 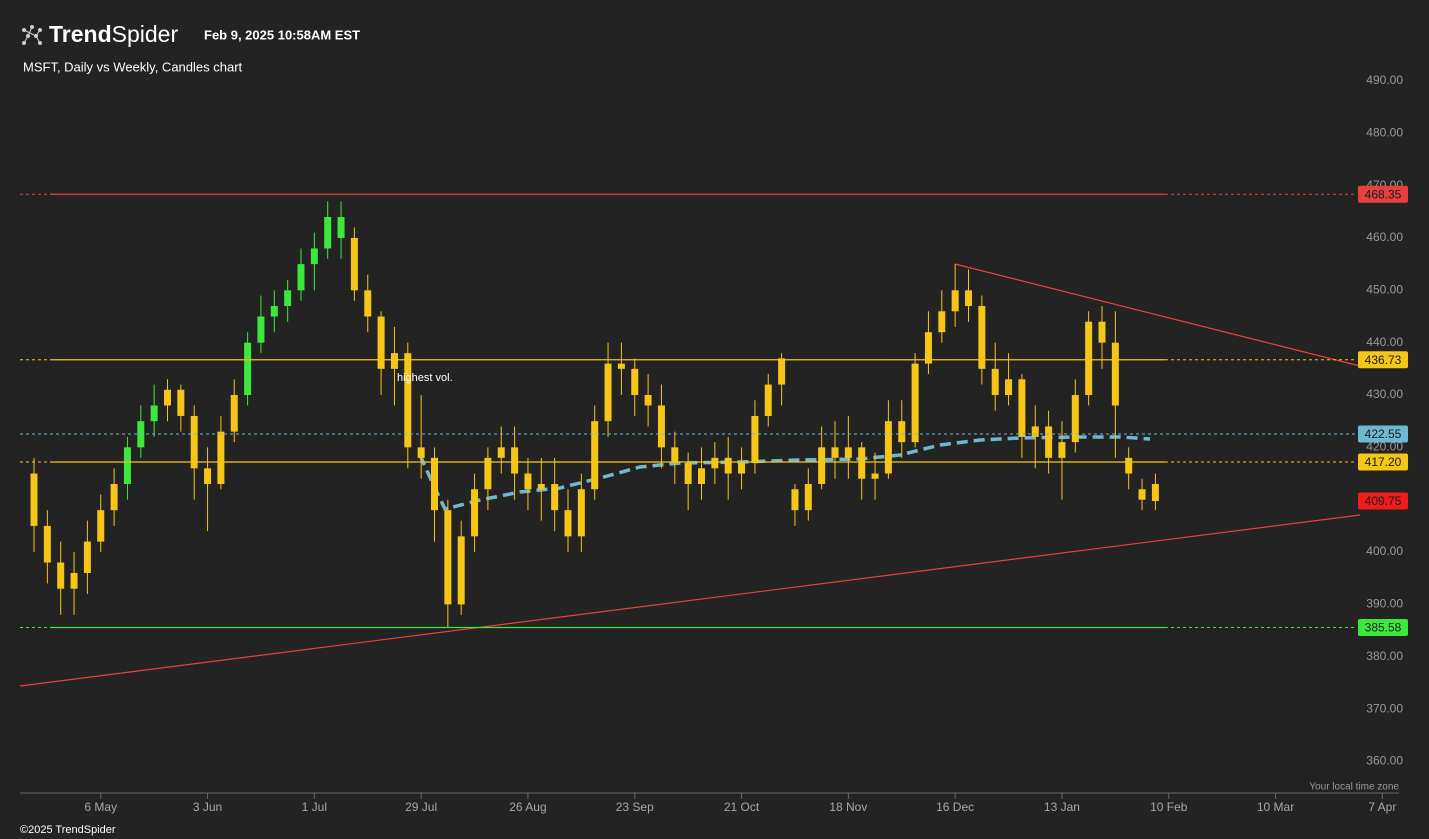 What do you see at coordinates (1384, 394) in the screenshot?
I see `y-tick-label: 430.00` at bounding box center [1384, 394].